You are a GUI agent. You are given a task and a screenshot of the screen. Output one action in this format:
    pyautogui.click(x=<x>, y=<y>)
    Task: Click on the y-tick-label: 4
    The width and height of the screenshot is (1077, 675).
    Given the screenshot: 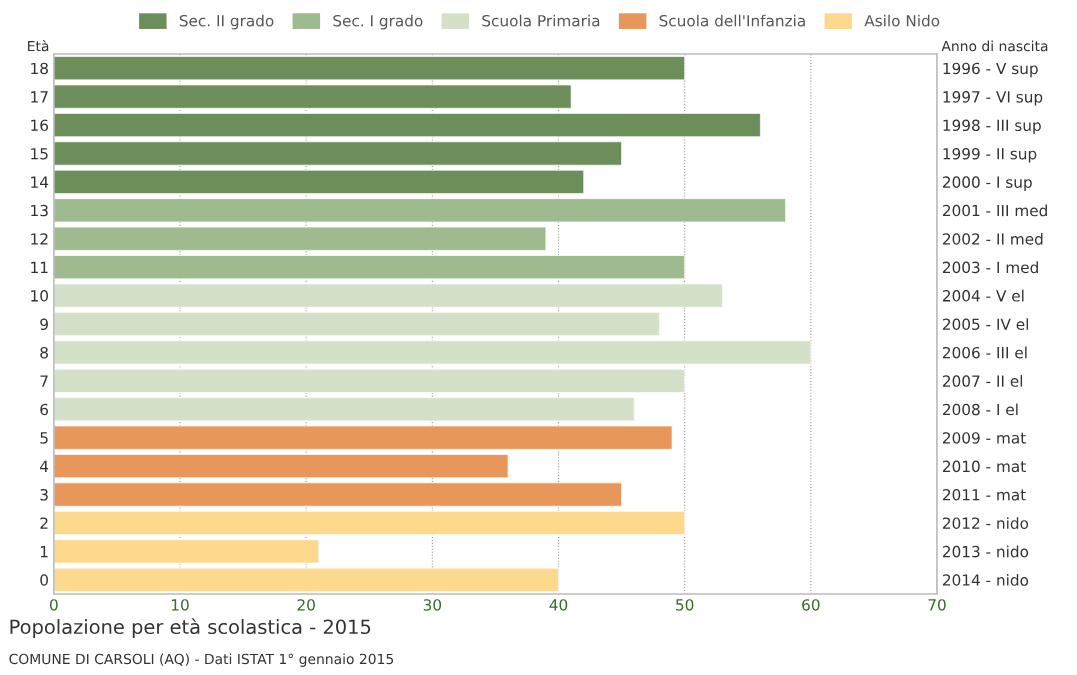 What is the action you would take?
    pyautogui.click(x=44, y=466)
    